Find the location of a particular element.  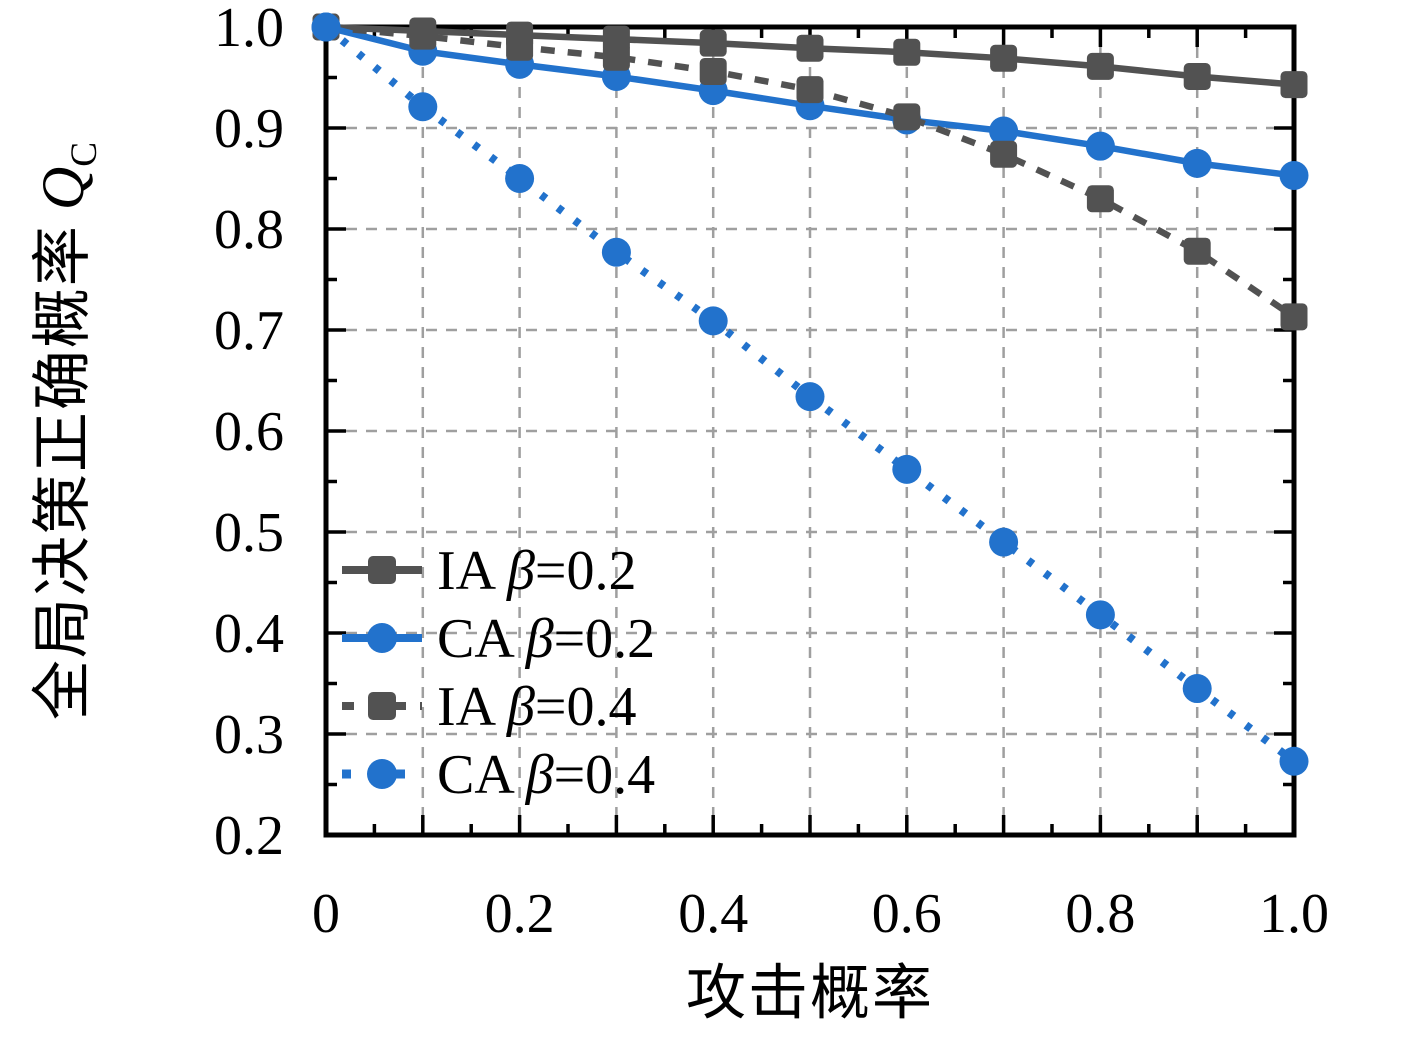

x-axis-label: 攻击概率 is located at coordinates (810, 988).